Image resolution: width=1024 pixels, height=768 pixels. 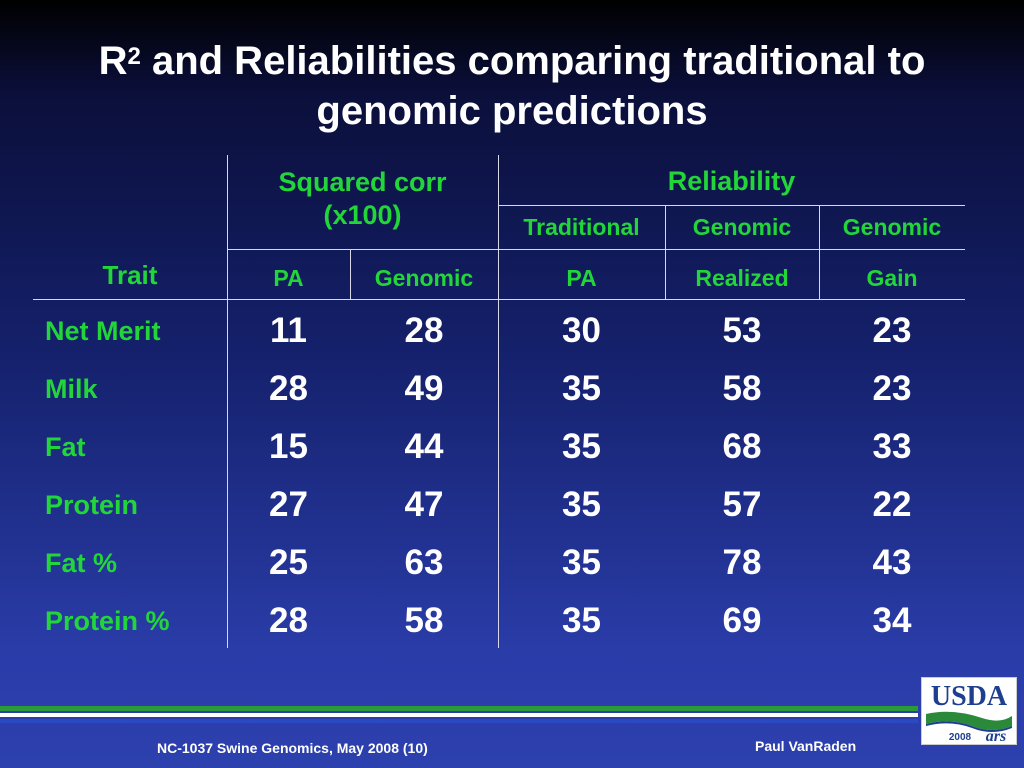 What do you see at coordinates (731, 205) in the screenshot?
I see `table-divider-h1` at bounding box center [731, 205].